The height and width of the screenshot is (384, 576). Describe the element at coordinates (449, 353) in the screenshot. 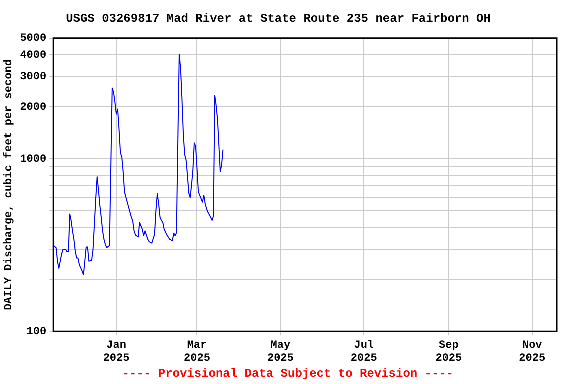

I see `x-tick-label: Sep 2025` at that location.